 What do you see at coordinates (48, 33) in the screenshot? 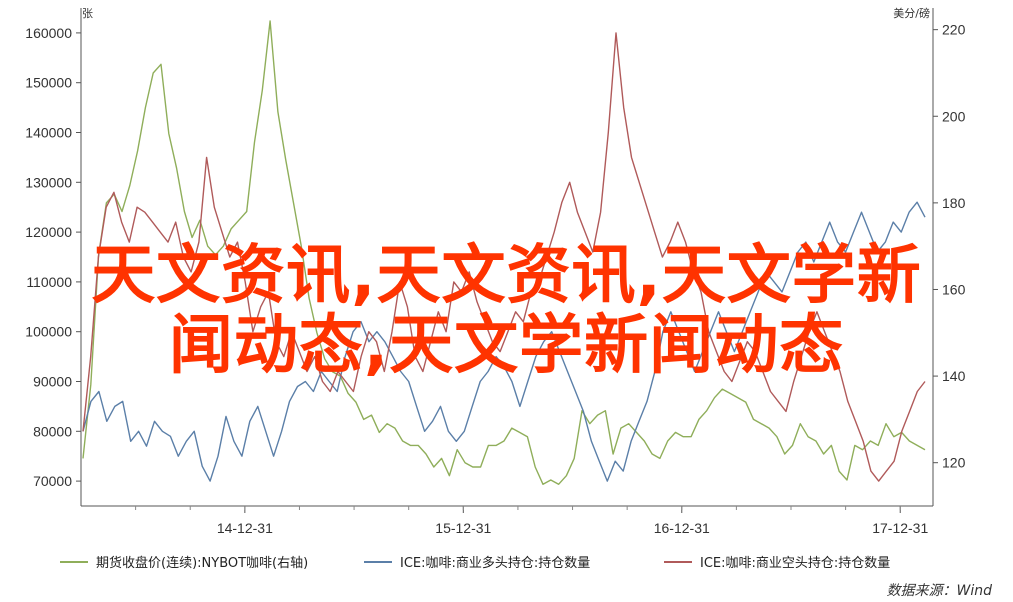
I see `left-tick-label: 160000` at bounding box center [48, 33].